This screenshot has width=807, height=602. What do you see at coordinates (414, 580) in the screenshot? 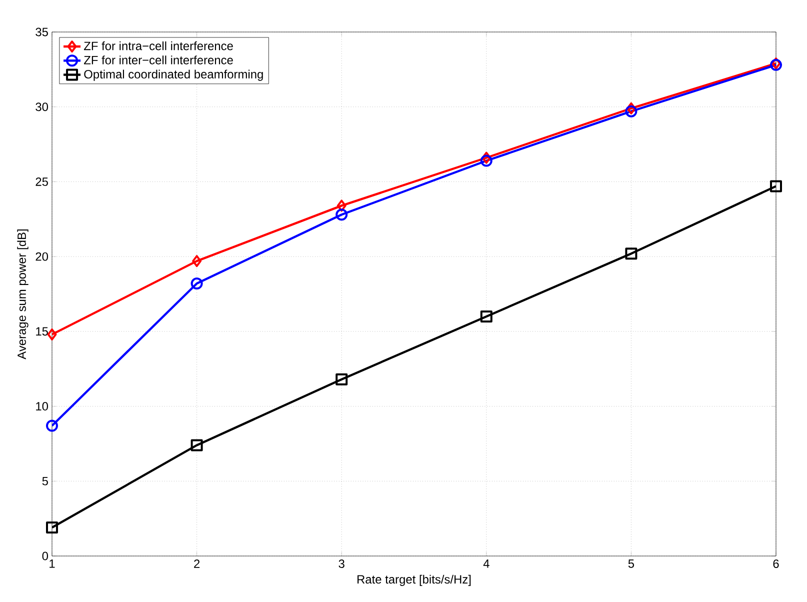
I see `x-axis-title: Rate target [bits/s/Hz]` at bounding box center [414, 580].